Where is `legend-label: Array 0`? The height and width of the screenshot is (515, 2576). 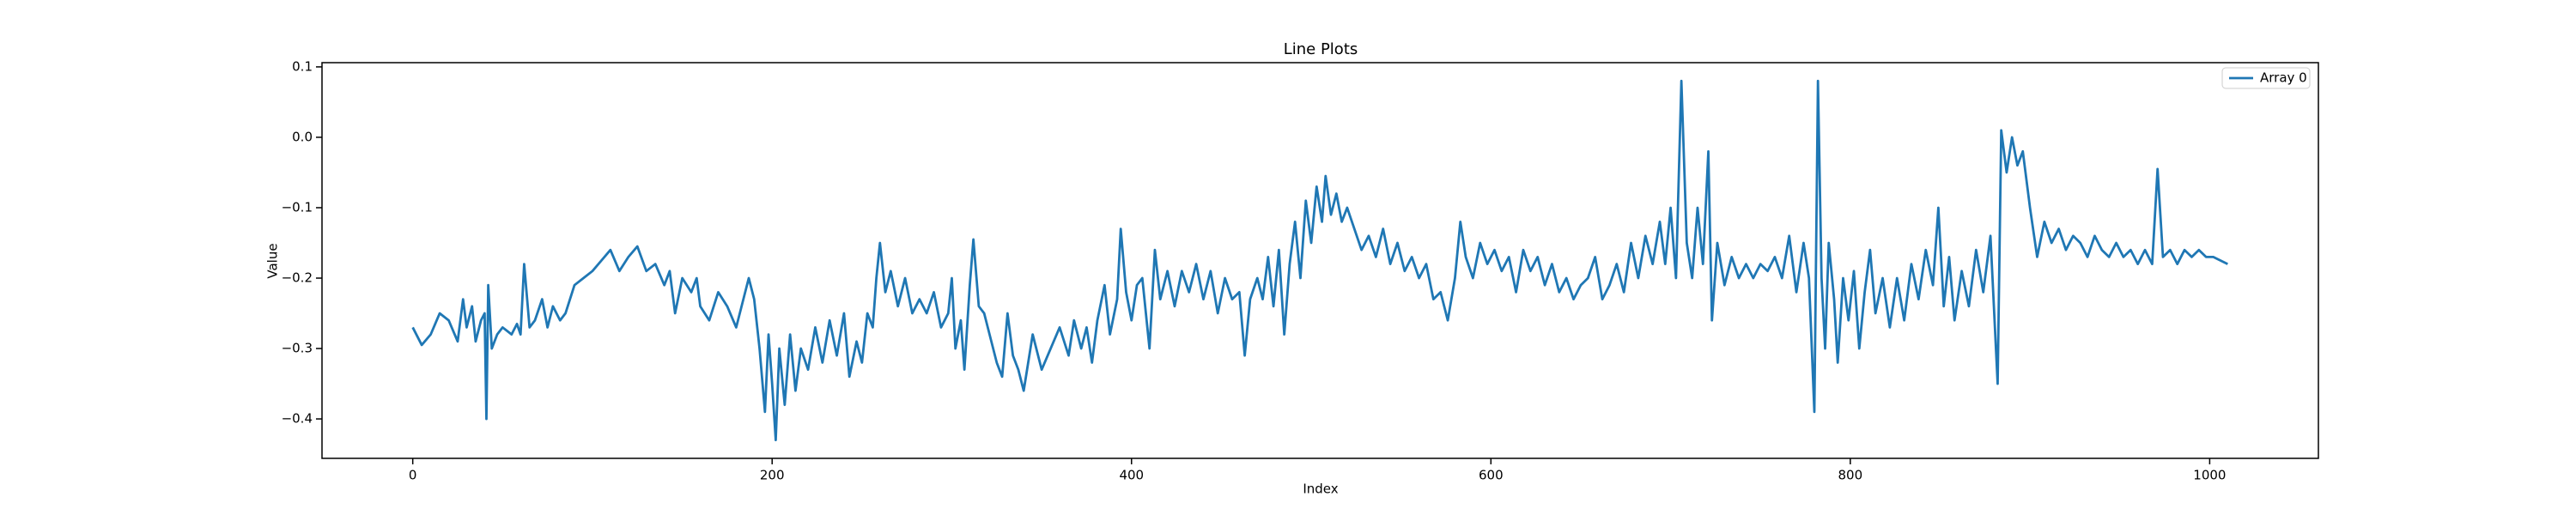 legend-label: Array 0 is located at coordinates (2283, 78).